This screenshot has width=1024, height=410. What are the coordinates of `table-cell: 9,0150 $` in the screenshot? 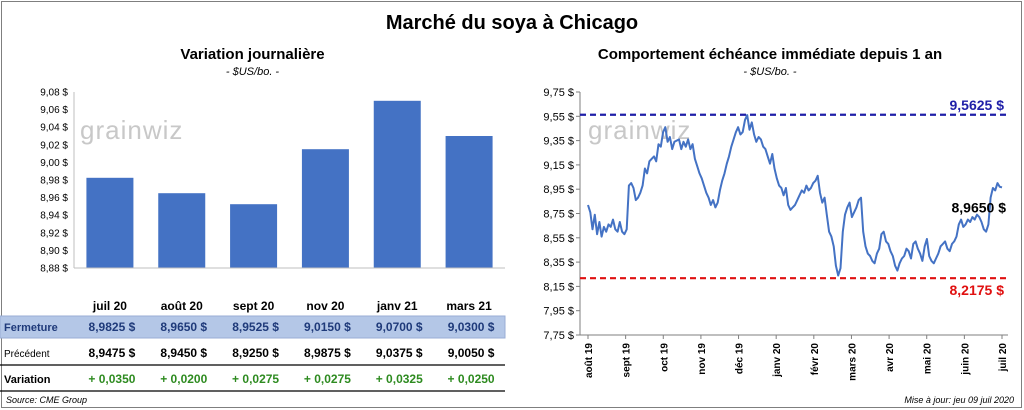 It's located at (327, 327).